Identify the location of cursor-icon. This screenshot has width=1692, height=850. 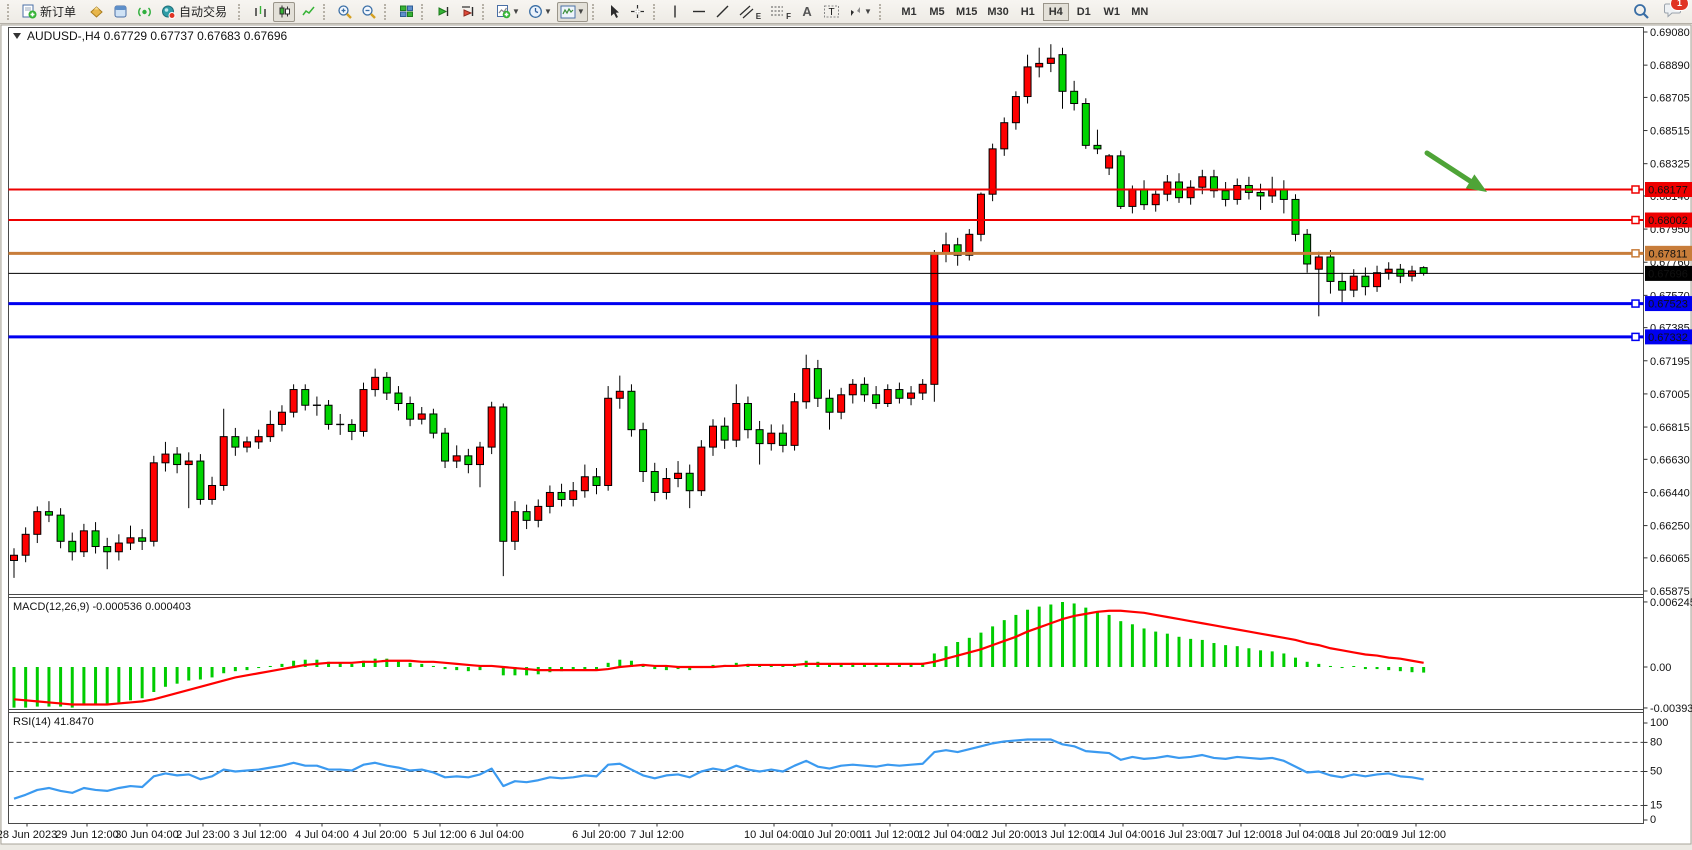
(614, 11).